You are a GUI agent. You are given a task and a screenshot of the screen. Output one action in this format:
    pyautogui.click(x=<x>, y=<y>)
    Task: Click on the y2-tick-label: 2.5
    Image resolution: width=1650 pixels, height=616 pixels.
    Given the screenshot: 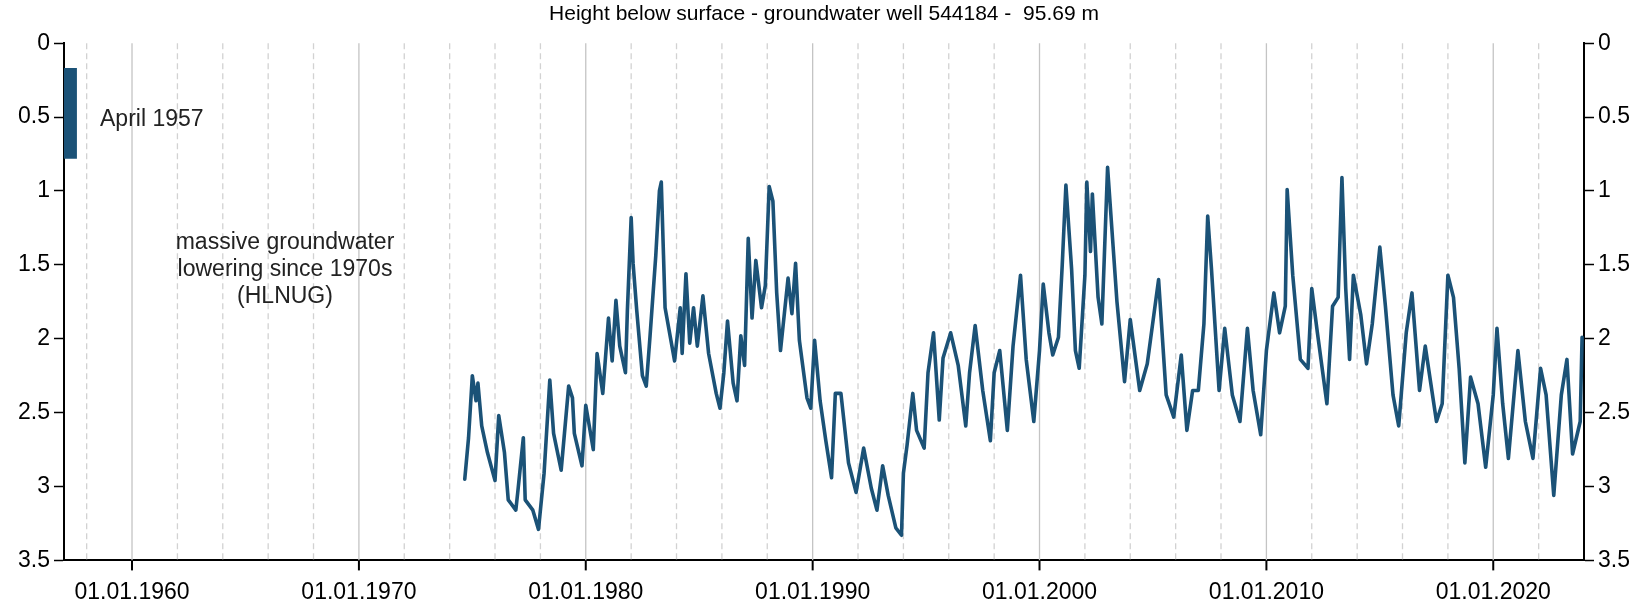 What is the action you would take?
    pyautogui.click(x=1614, y=410)
    